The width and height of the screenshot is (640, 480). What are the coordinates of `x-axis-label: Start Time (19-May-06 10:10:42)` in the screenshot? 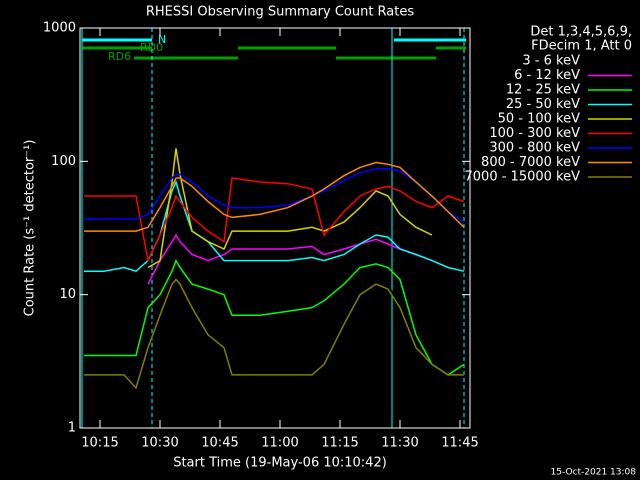 It's located at (280, 463).